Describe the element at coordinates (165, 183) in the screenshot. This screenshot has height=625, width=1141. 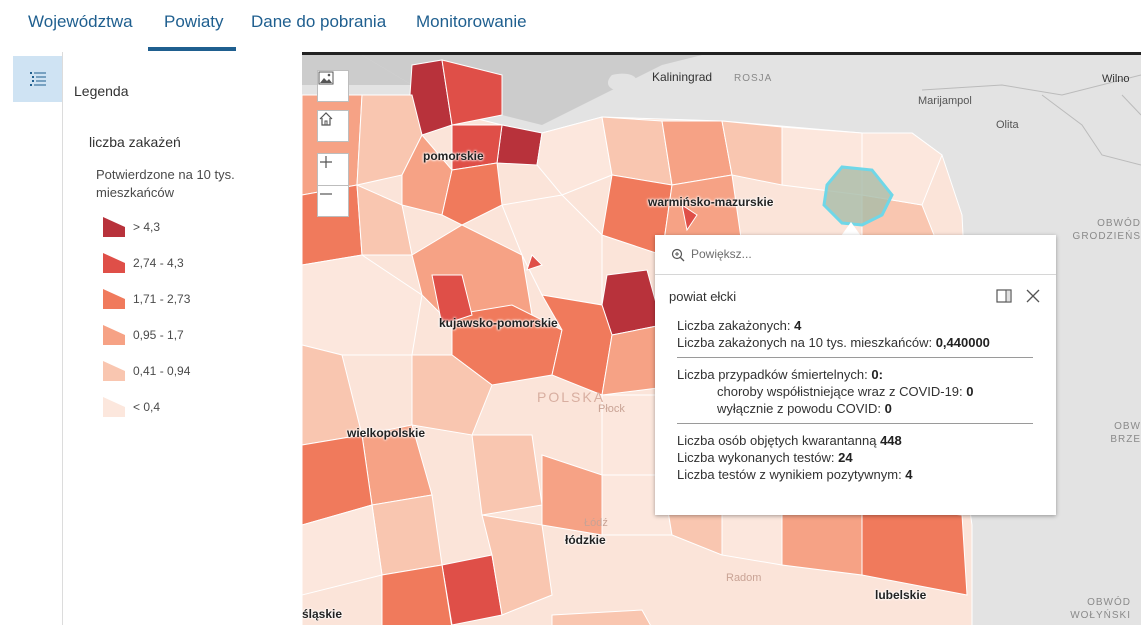
I see `legend-field-name: Potwierdzone na 10 tys. mieszkańców` at that location.